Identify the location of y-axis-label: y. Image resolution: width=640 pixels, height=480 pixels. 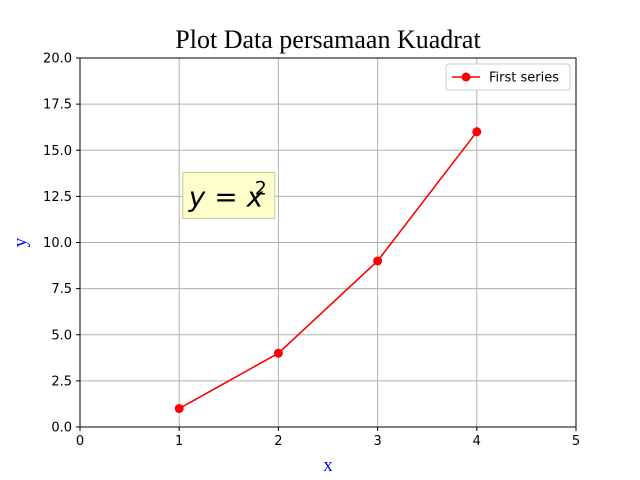
(20, 242).